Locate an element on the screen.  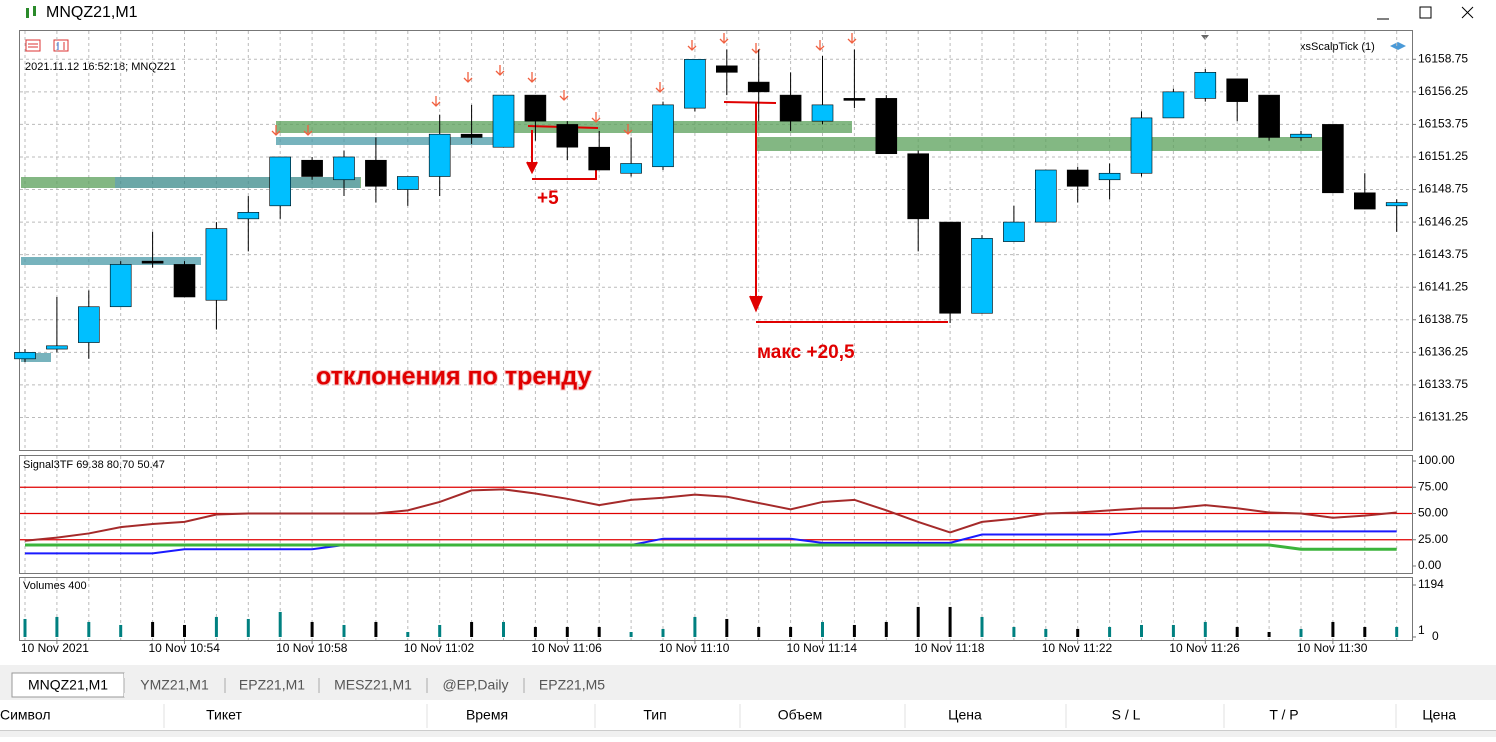
volume-title: Volumes 400 is located at coordinates (55, 586).